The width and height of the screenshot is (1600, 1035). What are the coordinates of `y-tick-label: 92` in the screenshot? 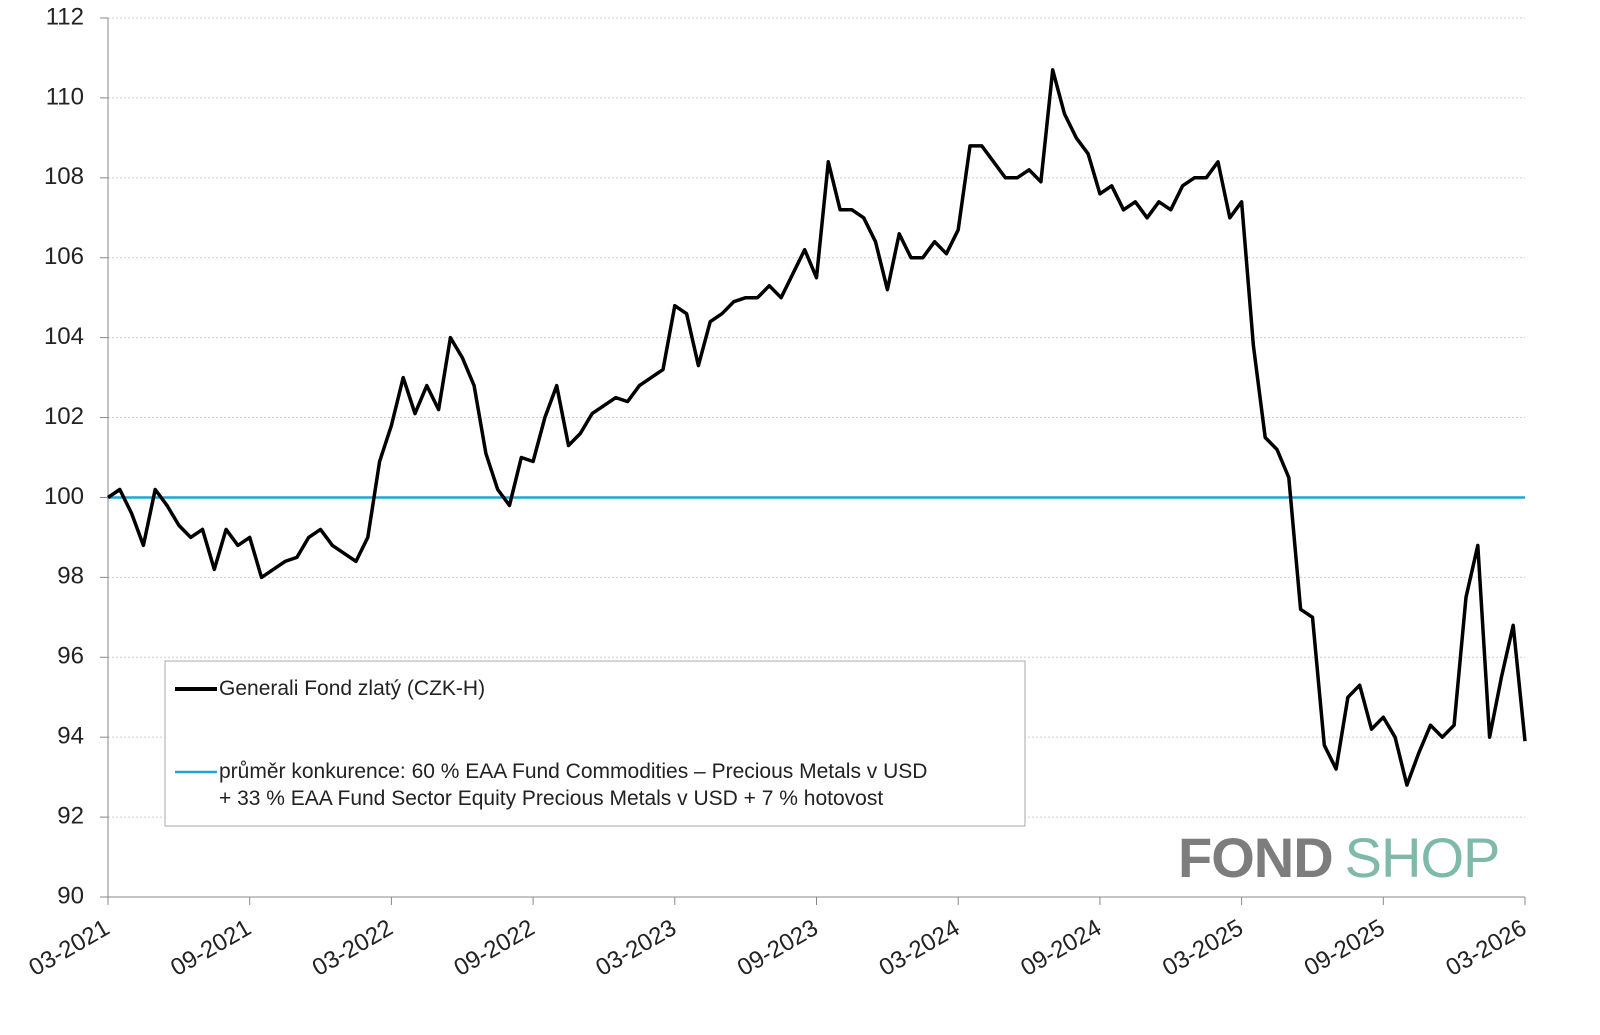 It's located at (70, 815).